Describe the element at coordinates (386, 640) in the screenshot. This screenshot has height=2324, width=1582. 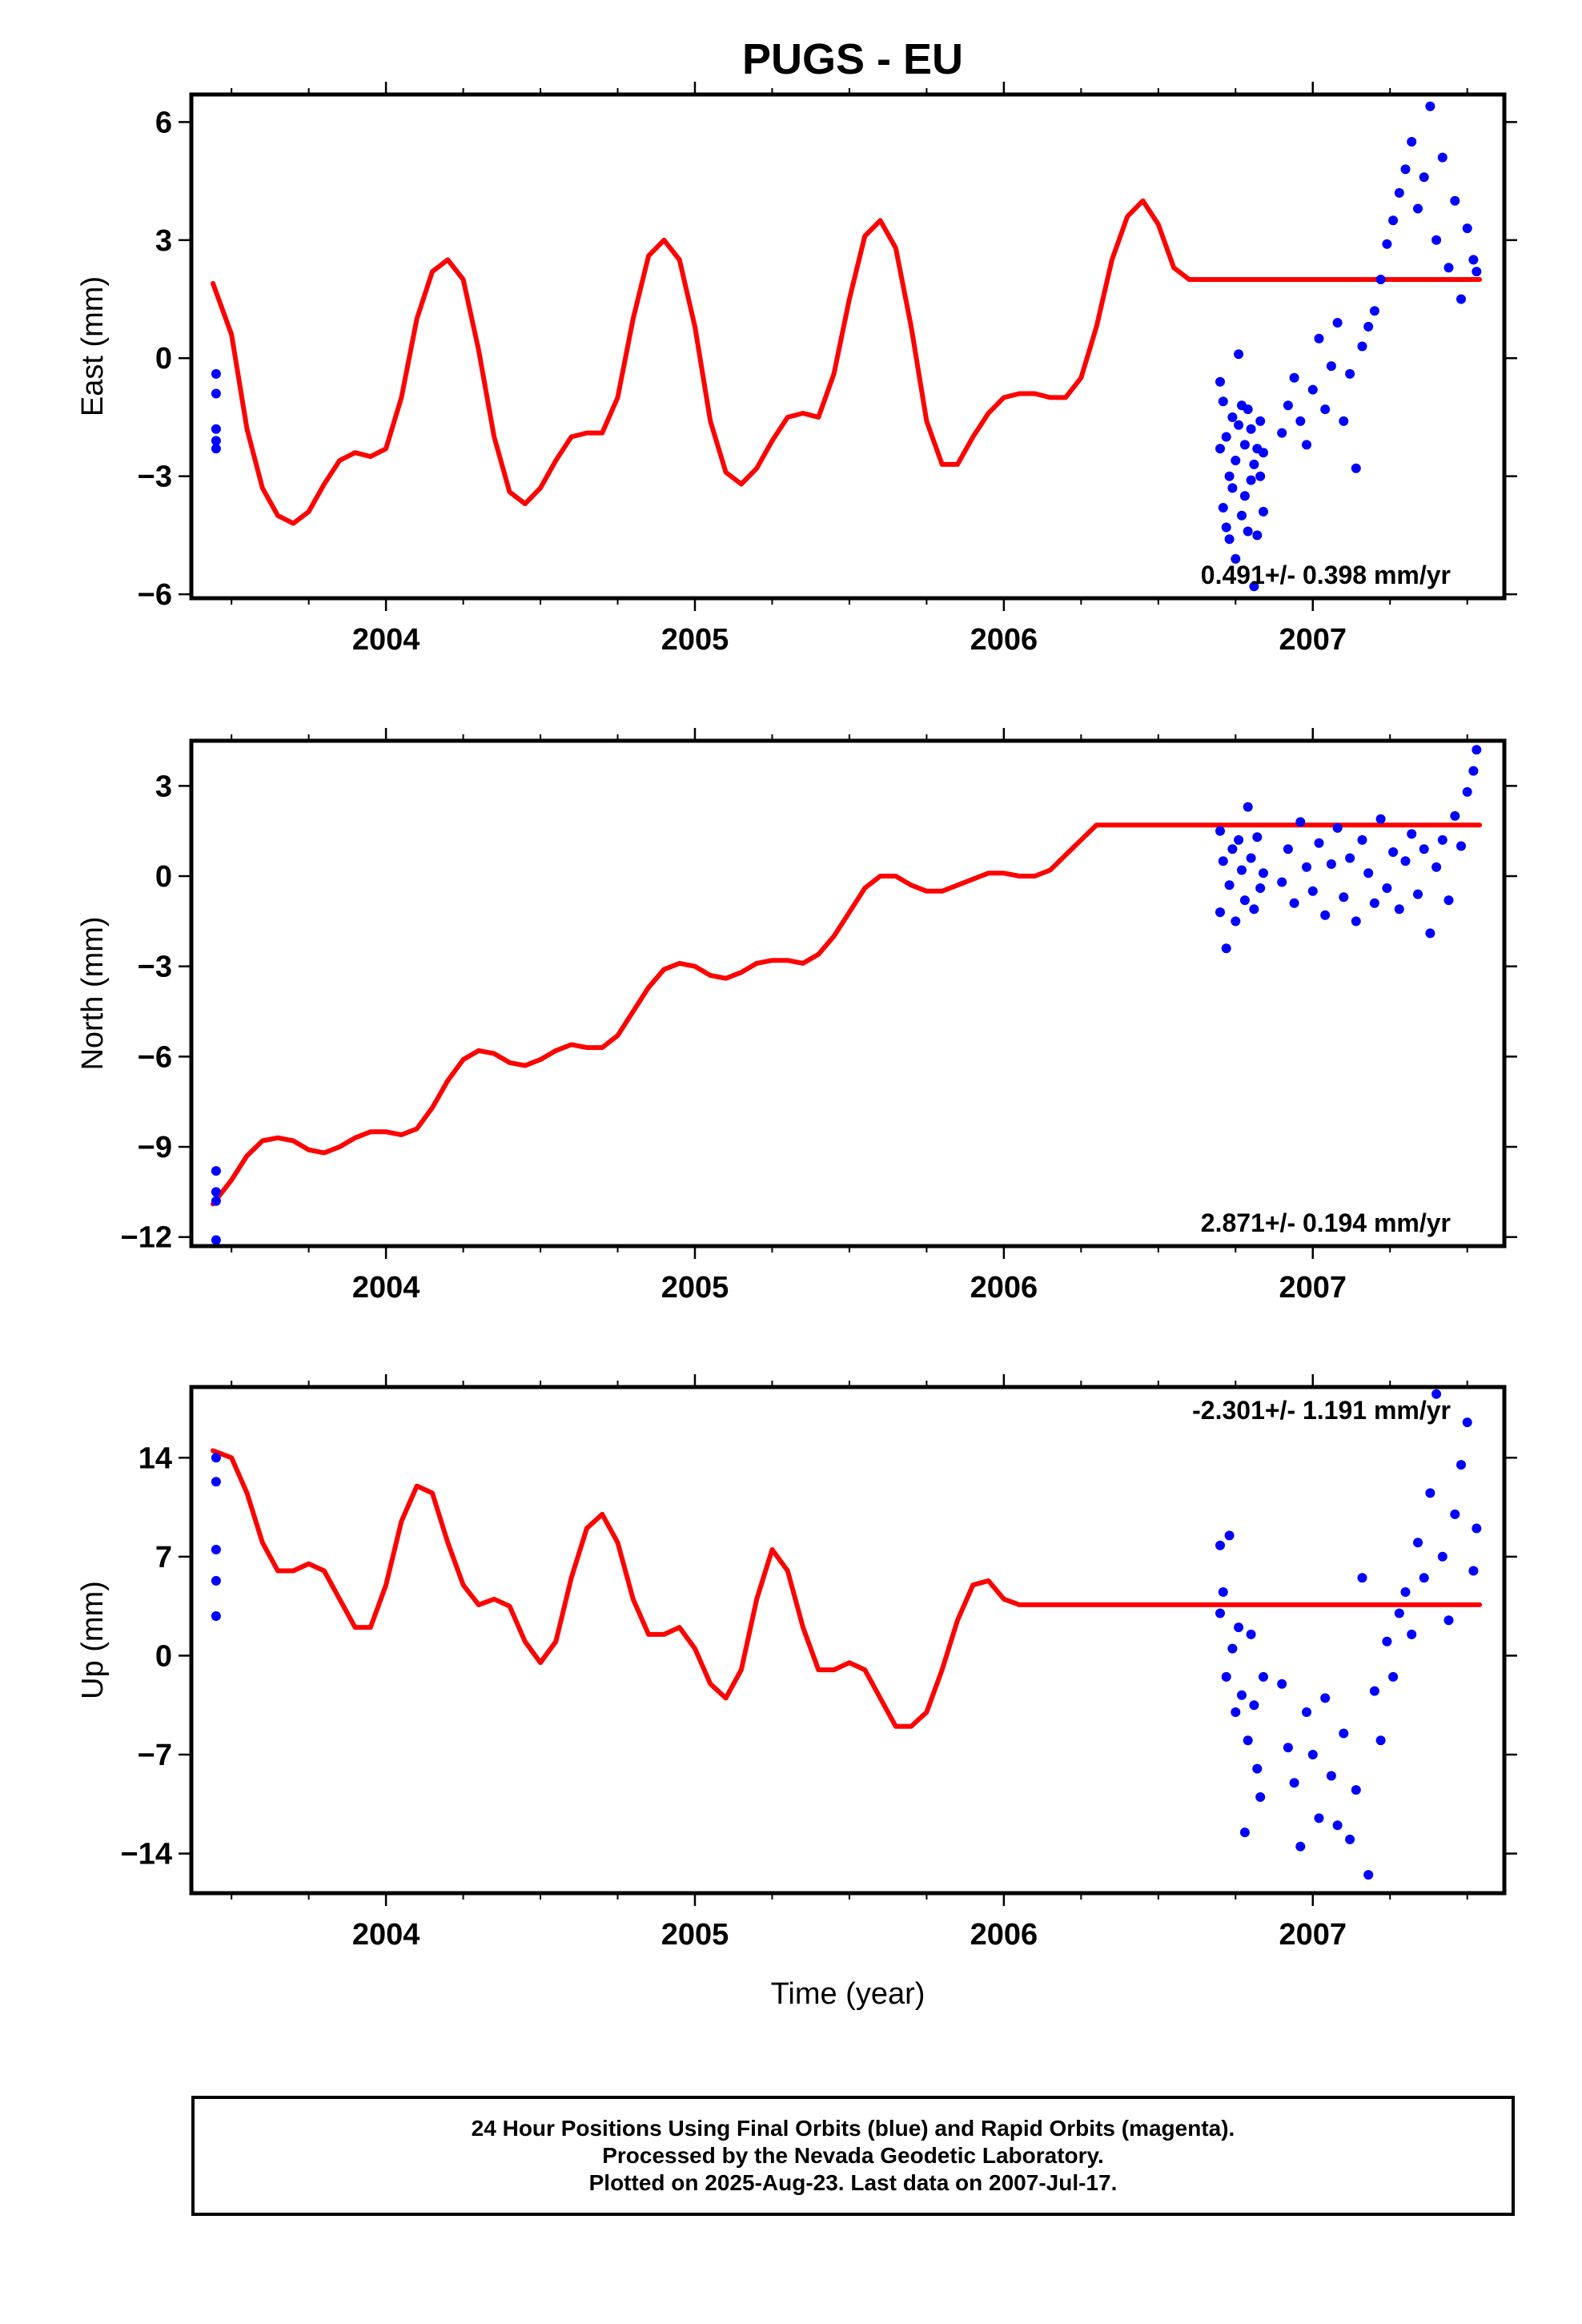
I see `x-tick-label: 2004` at that location.